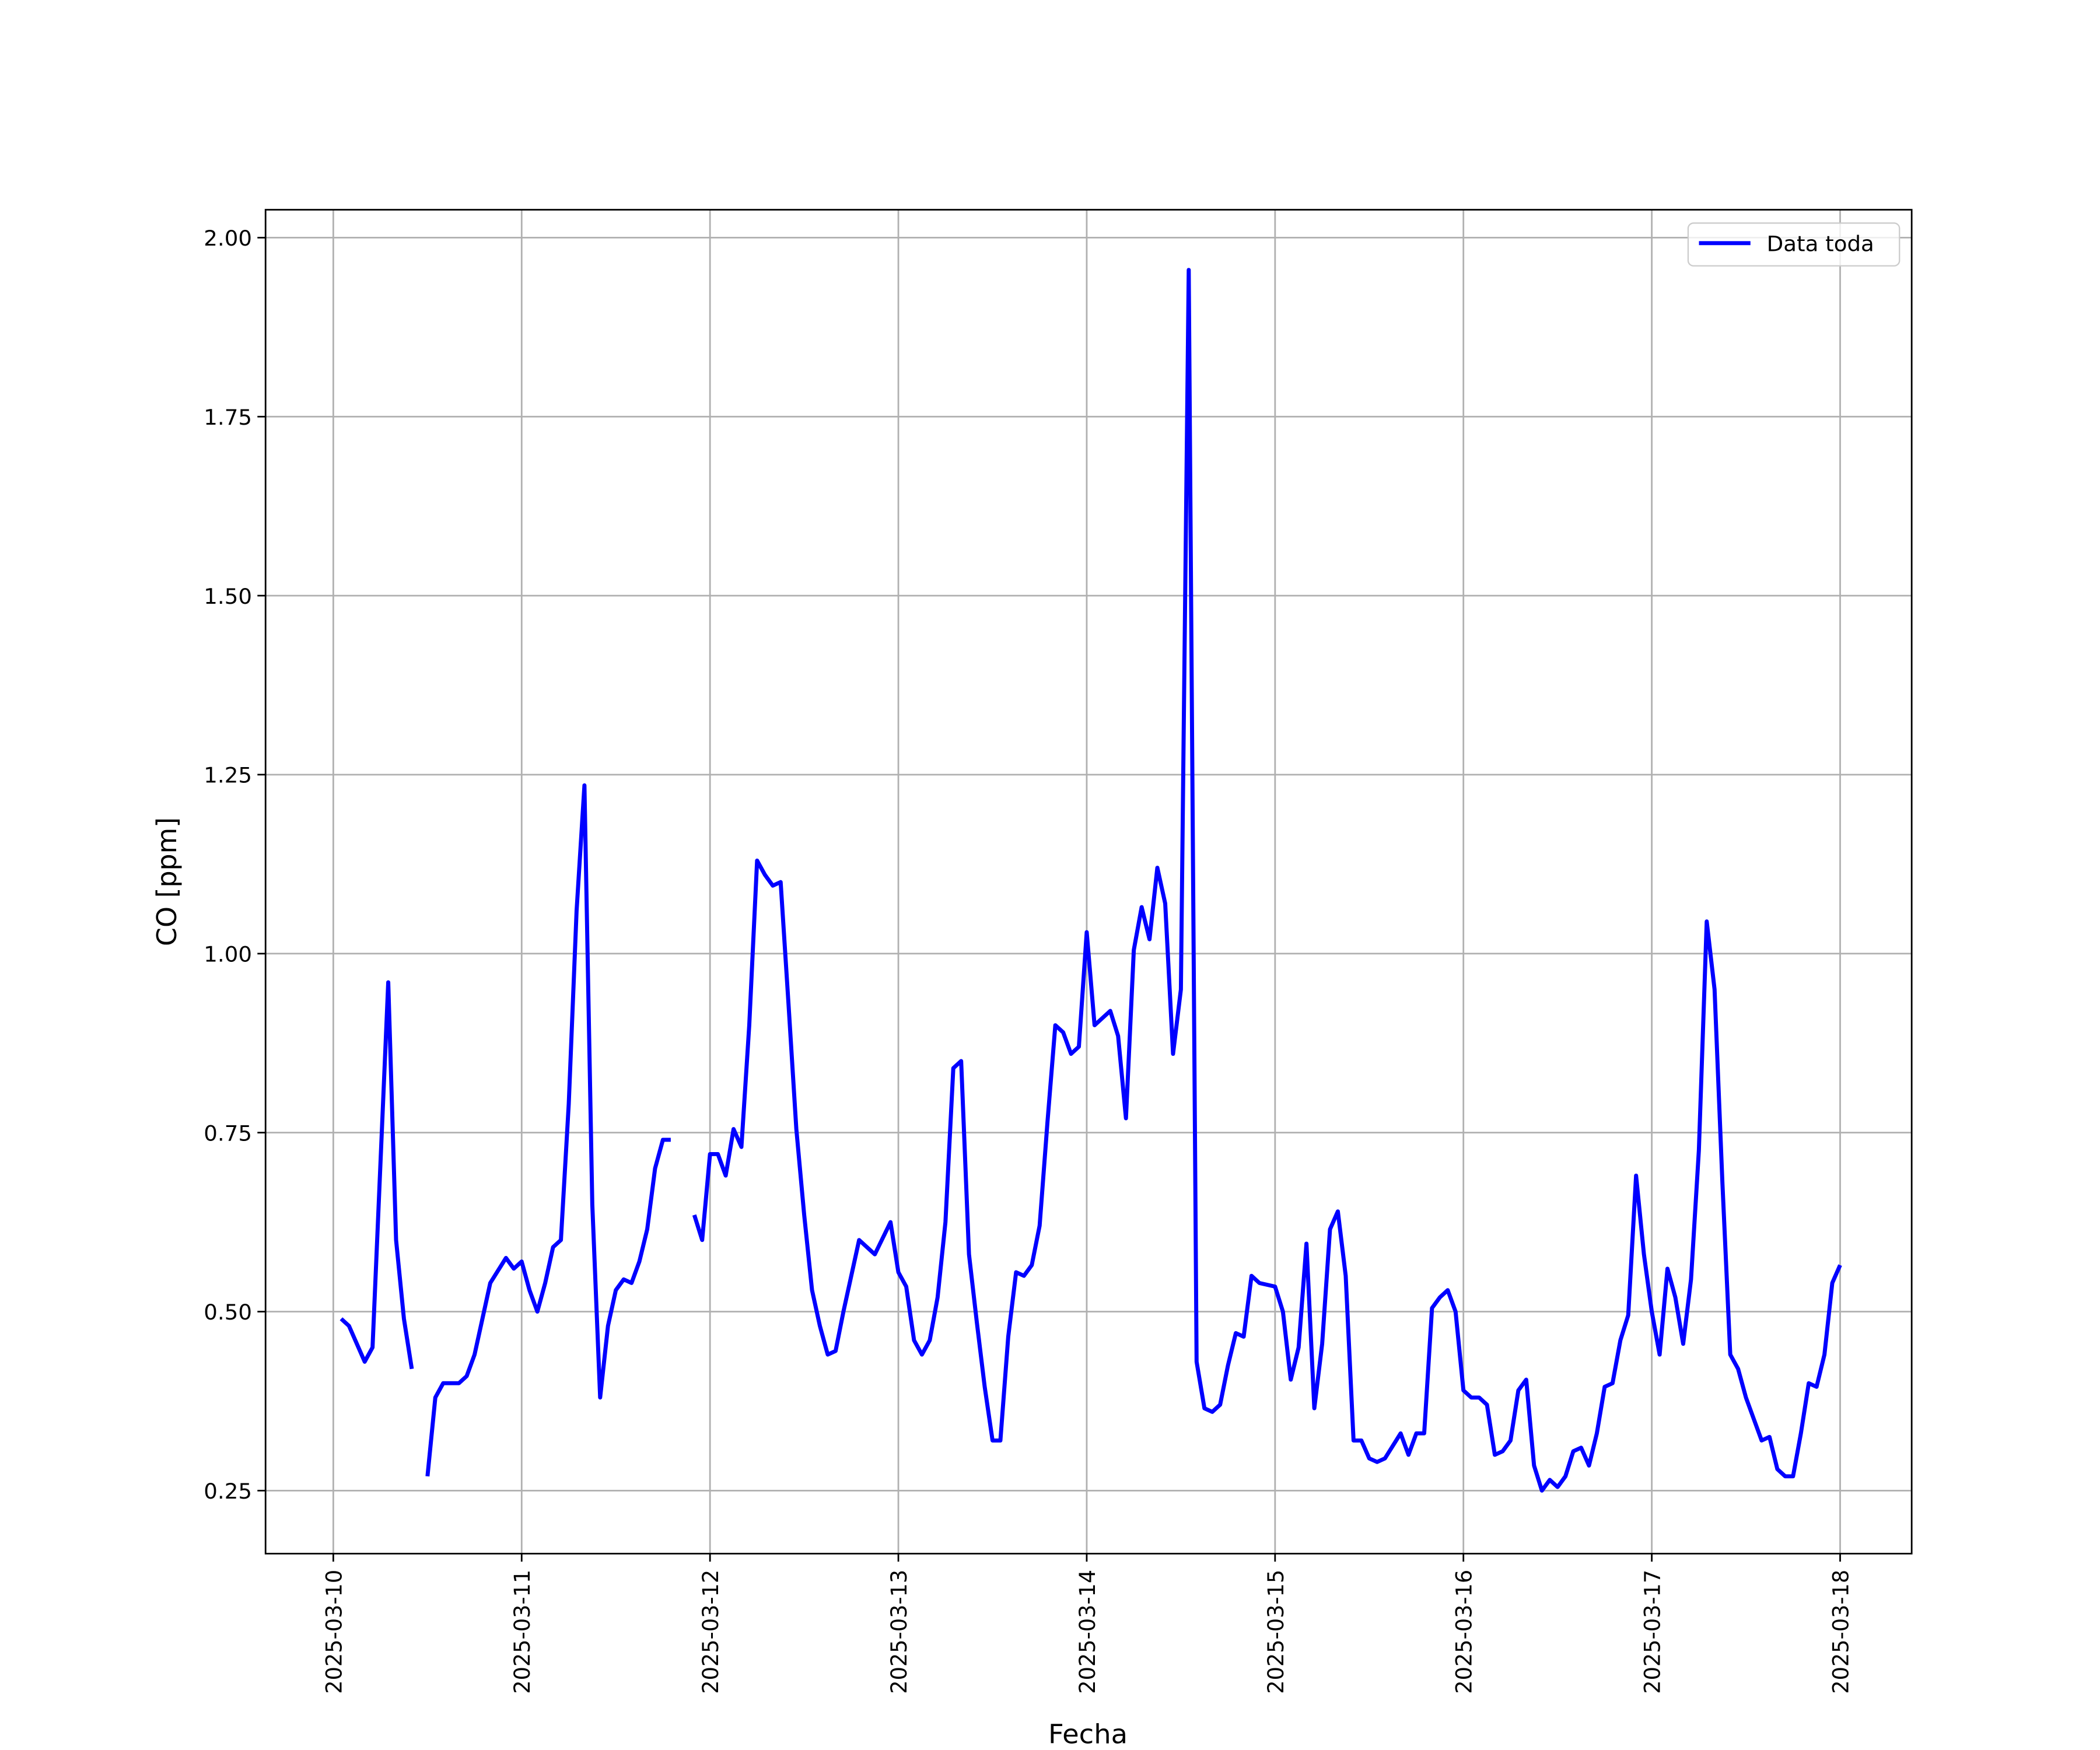 The image size is (2100, 1750). What do you see at coordinates (228, 238) in the screenshot?
I see `y-tick-label: 2.00` at bounding box center [228, 238].